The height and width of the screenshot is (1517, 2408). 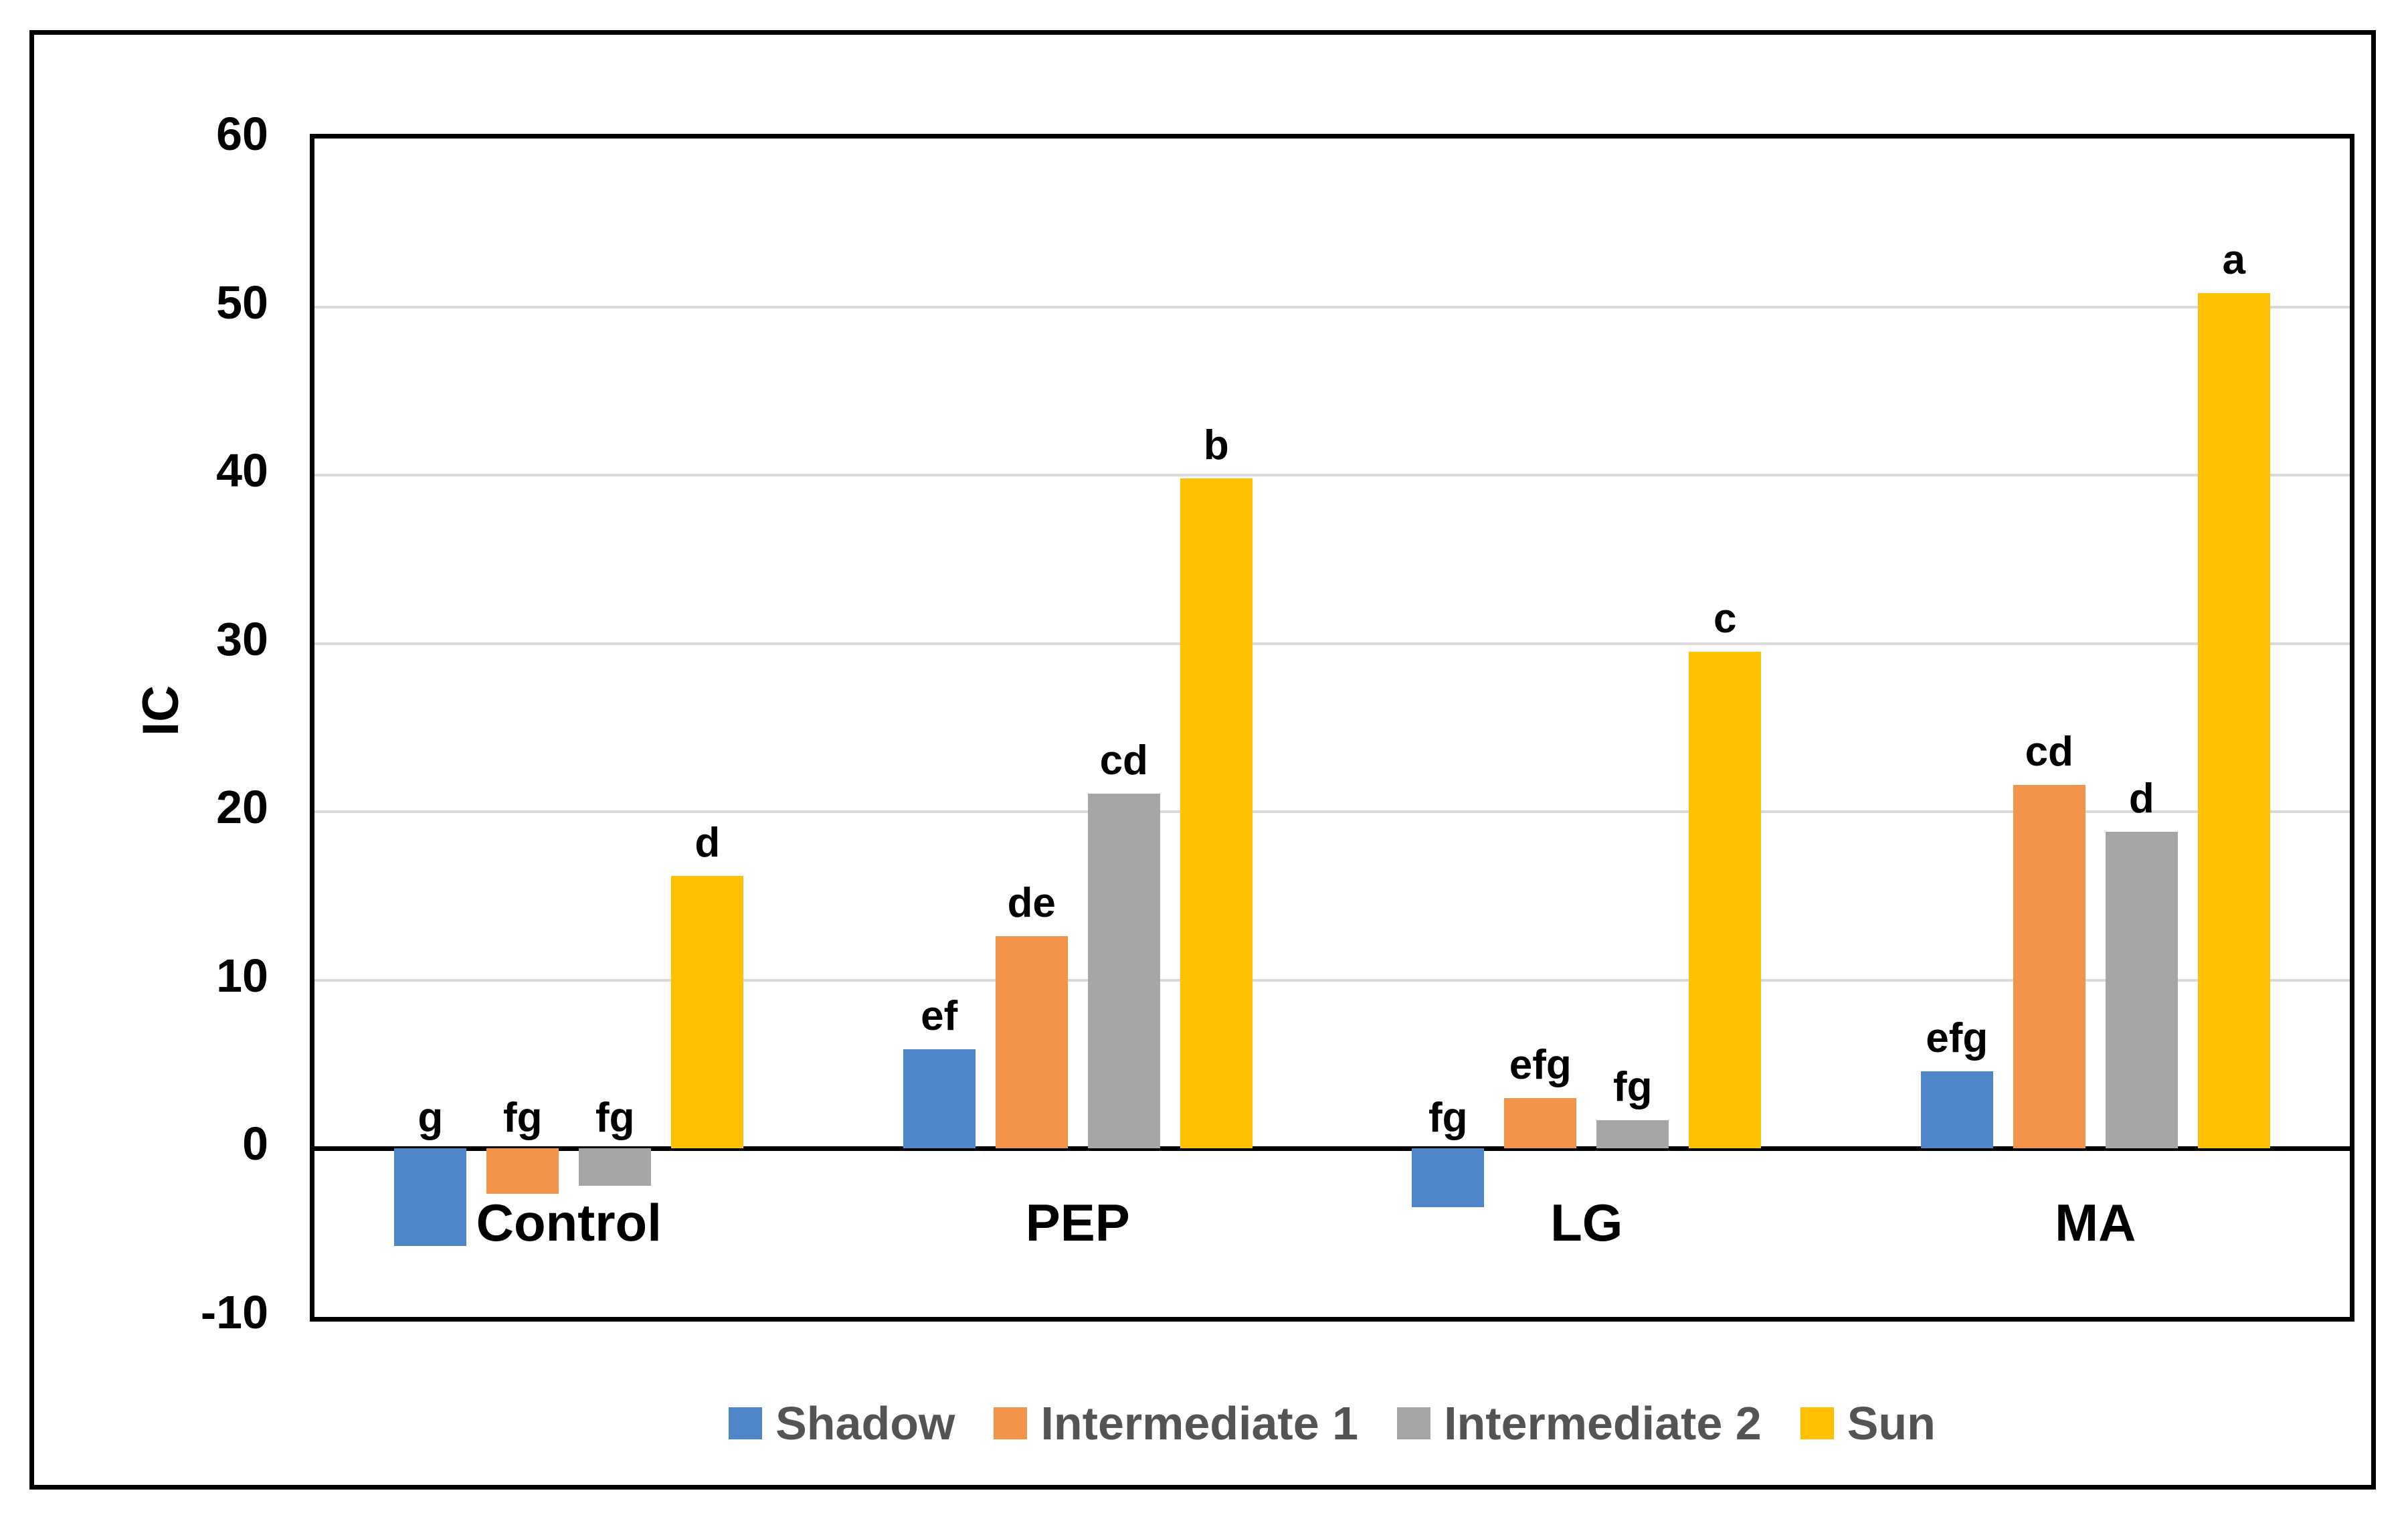 I want to click on y-tick-label: 40, so click(x=242, y=470).